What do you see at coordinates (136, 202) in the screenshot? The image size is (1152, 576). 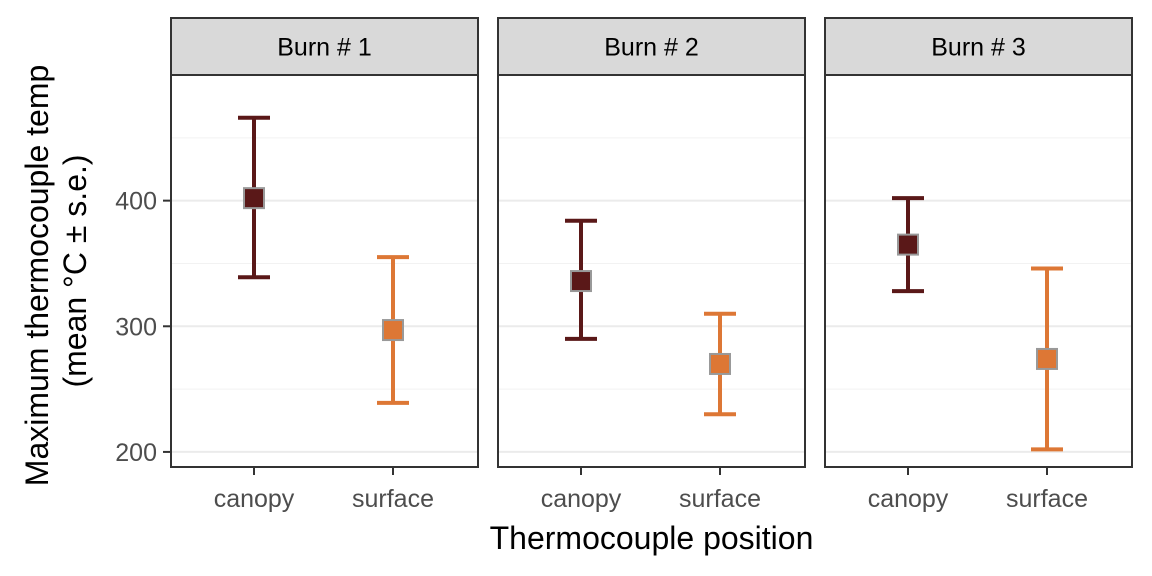 I see `y-tick-label: 400` at bounding box center [136, 202].